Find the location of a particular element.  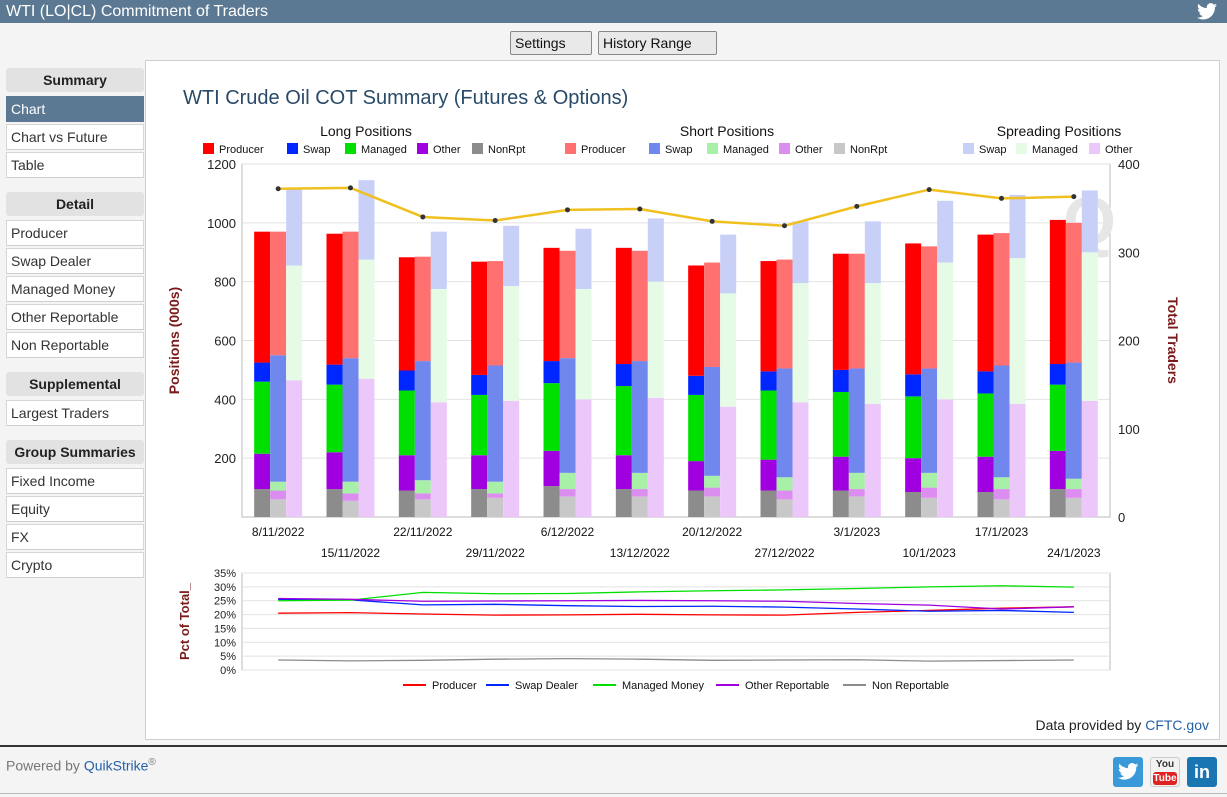

sidebar-item-chart: Chart is located at coordinates (75, 109).